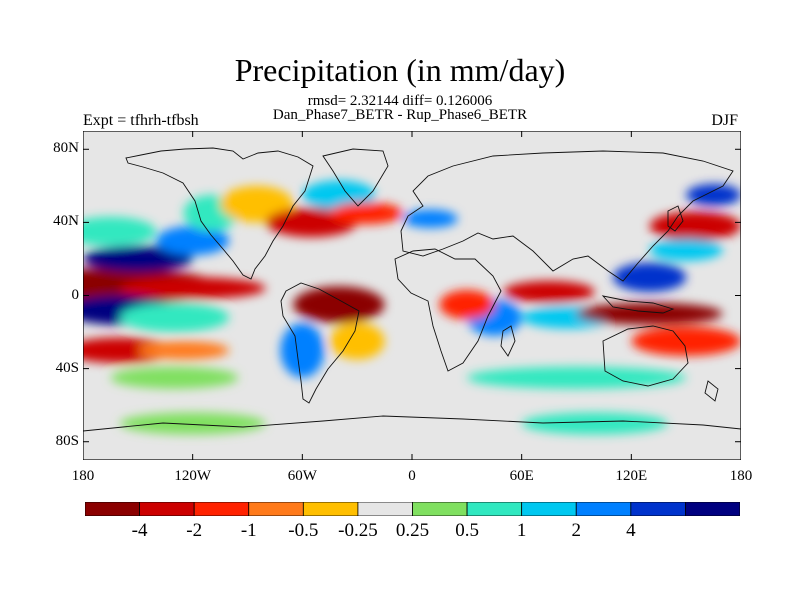 This screenshot has width=800, height=600. I want to click on colorbar-label: -2, so click(194, 531).